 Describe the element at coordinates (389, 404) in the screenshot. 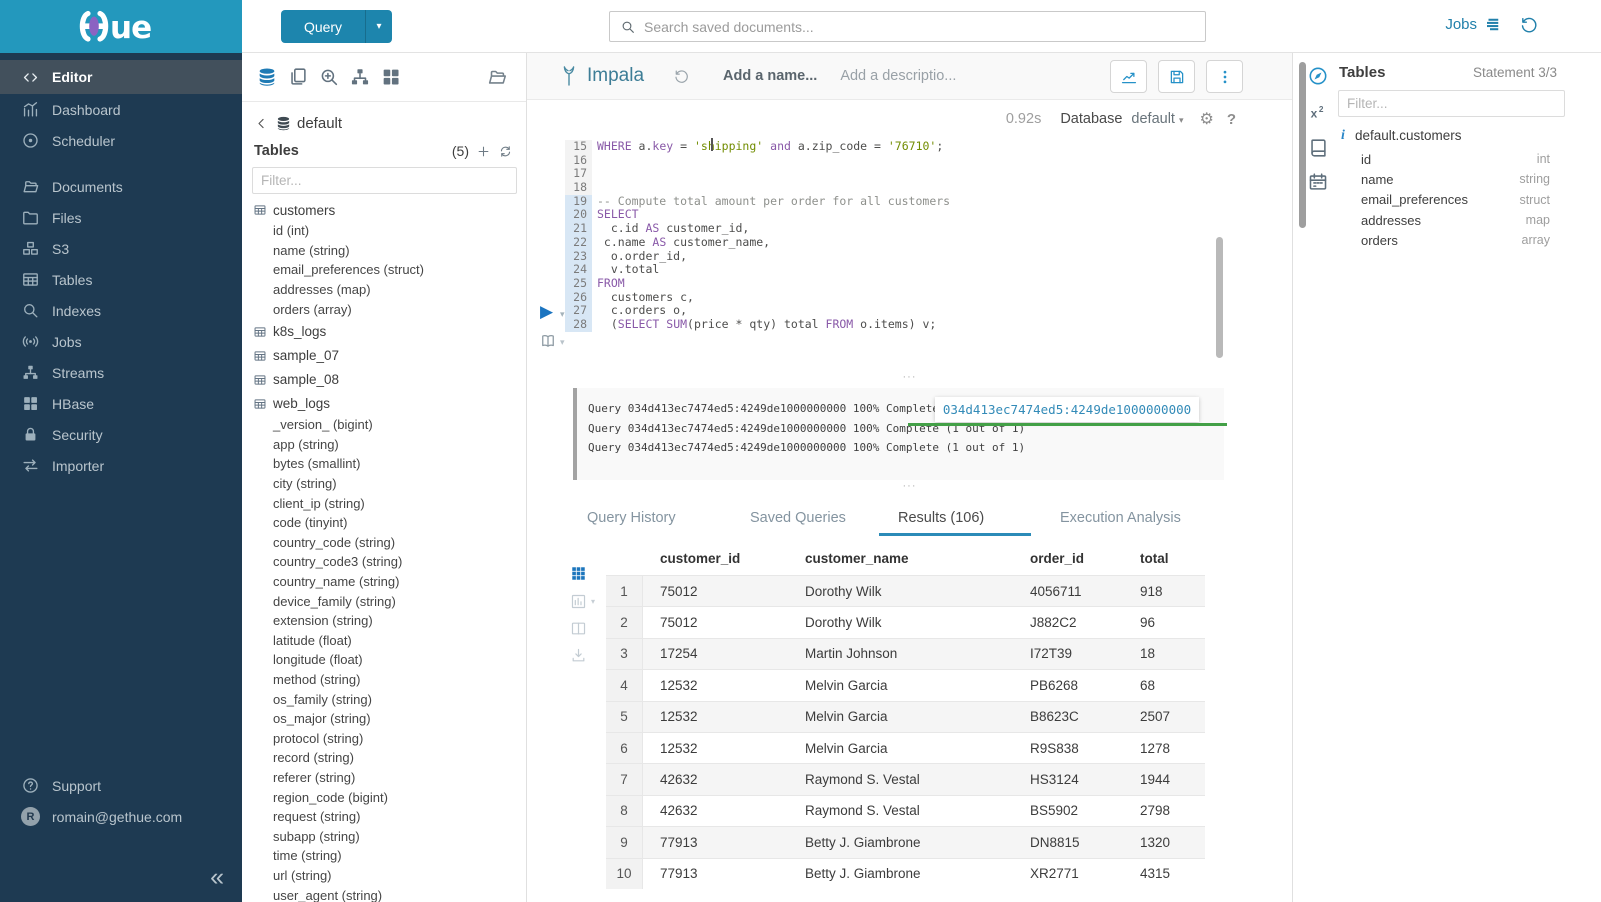

I see `assist-table-web_logs: web_logs` at that location.